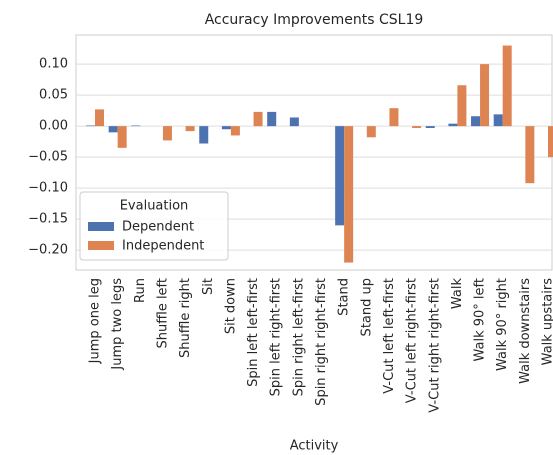 Image resolution: width=553 pixels, height=455 pixels. What do you see at coordinates (480, 320) in the screenshot?
I see `x-tick-label: Walk 90° left` at bounding box center [480, 320].